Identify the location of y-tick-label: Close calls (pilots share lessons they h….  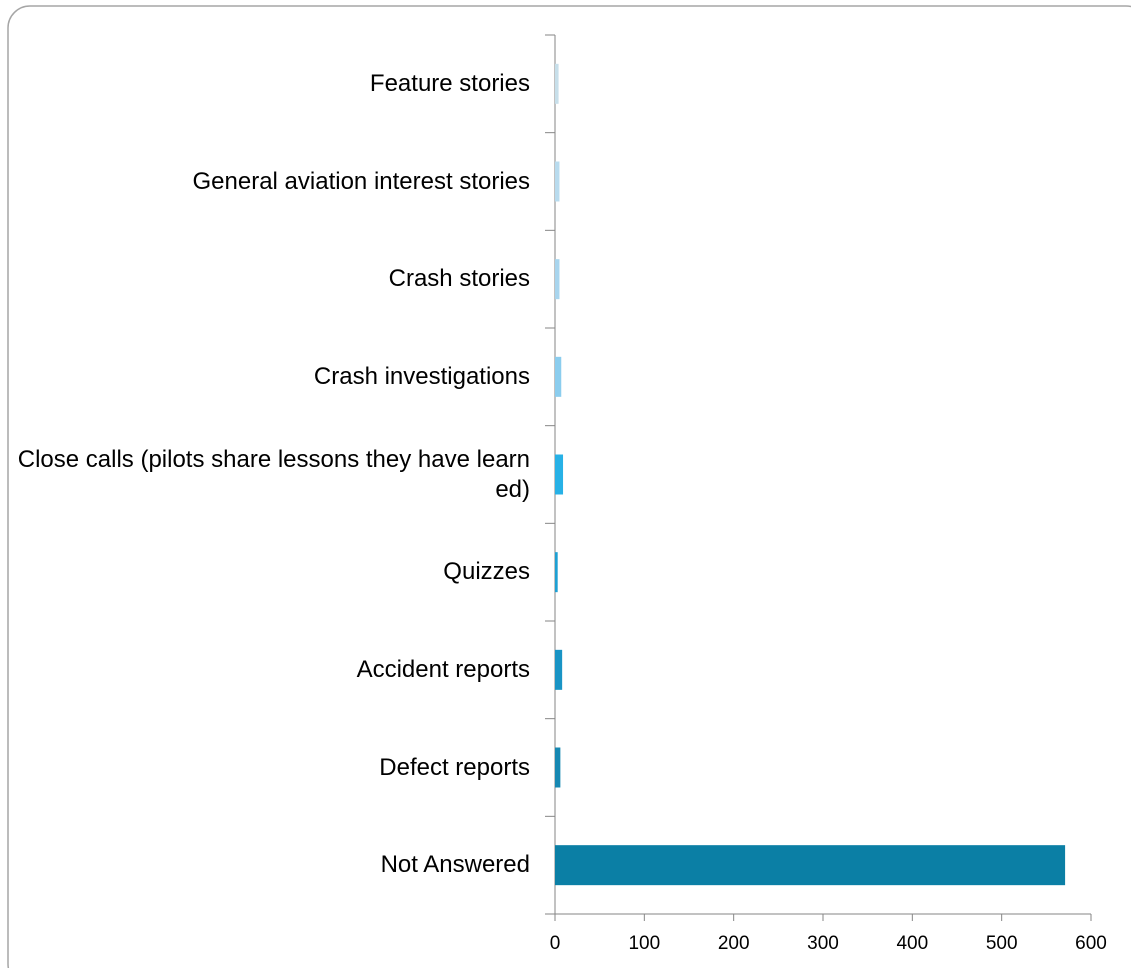
(273, 474).